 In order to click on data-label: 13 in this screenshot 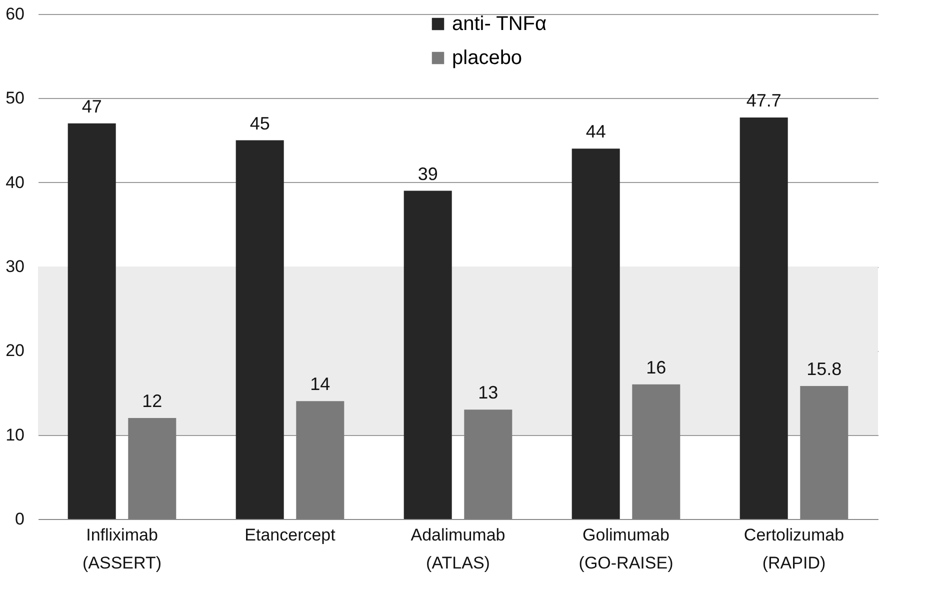, I will do `click(488, 392)`.